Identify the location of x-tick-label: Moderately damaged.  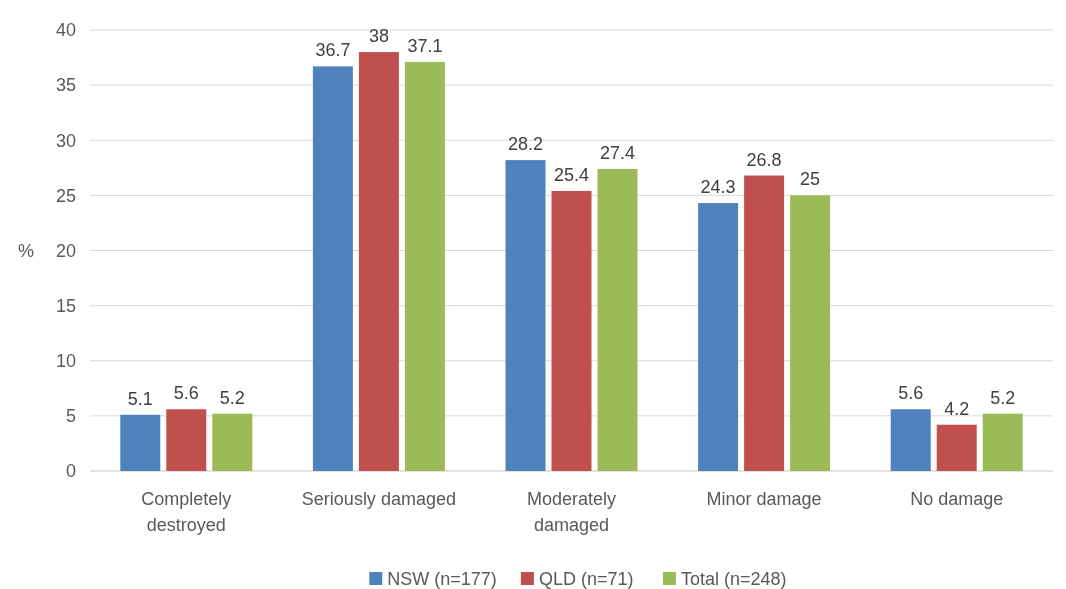
(571, 512).